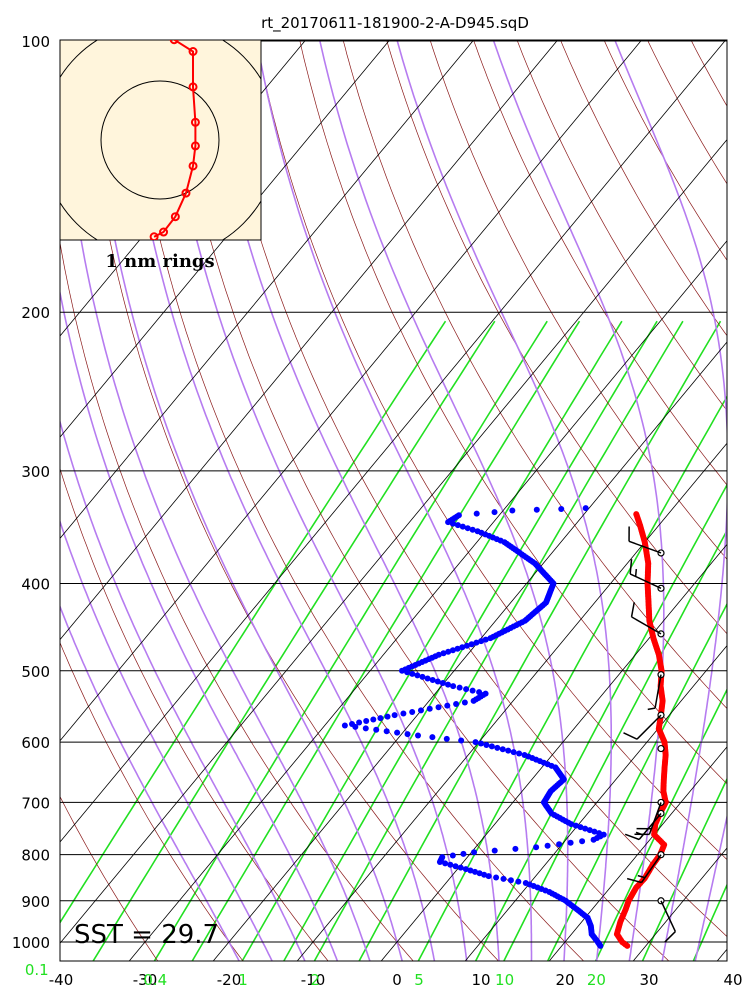 The width and height of the screenshot is (750, 1000). I want to click on temperature-tick-label: 20, so click(564, 980).